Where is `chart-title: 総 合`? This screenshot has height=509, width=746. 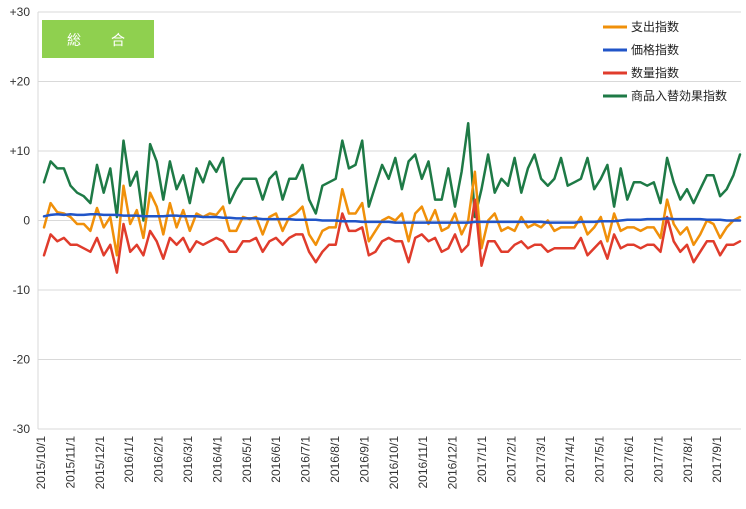
chart-title: 総 合 is located at coordinates (100, 41).